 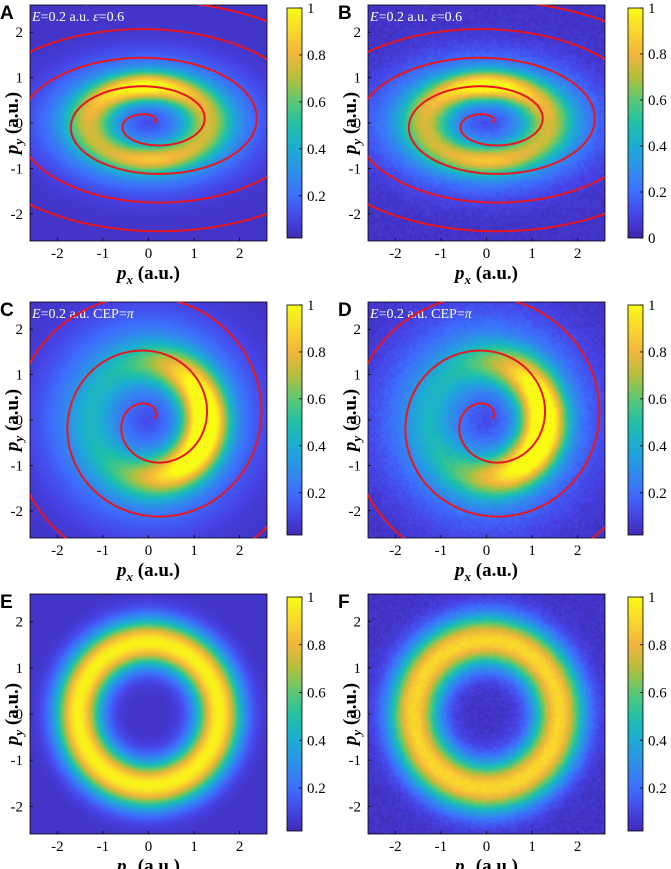 I want to click on colorbar-tick-label: 0, so click(x=652, y=239).